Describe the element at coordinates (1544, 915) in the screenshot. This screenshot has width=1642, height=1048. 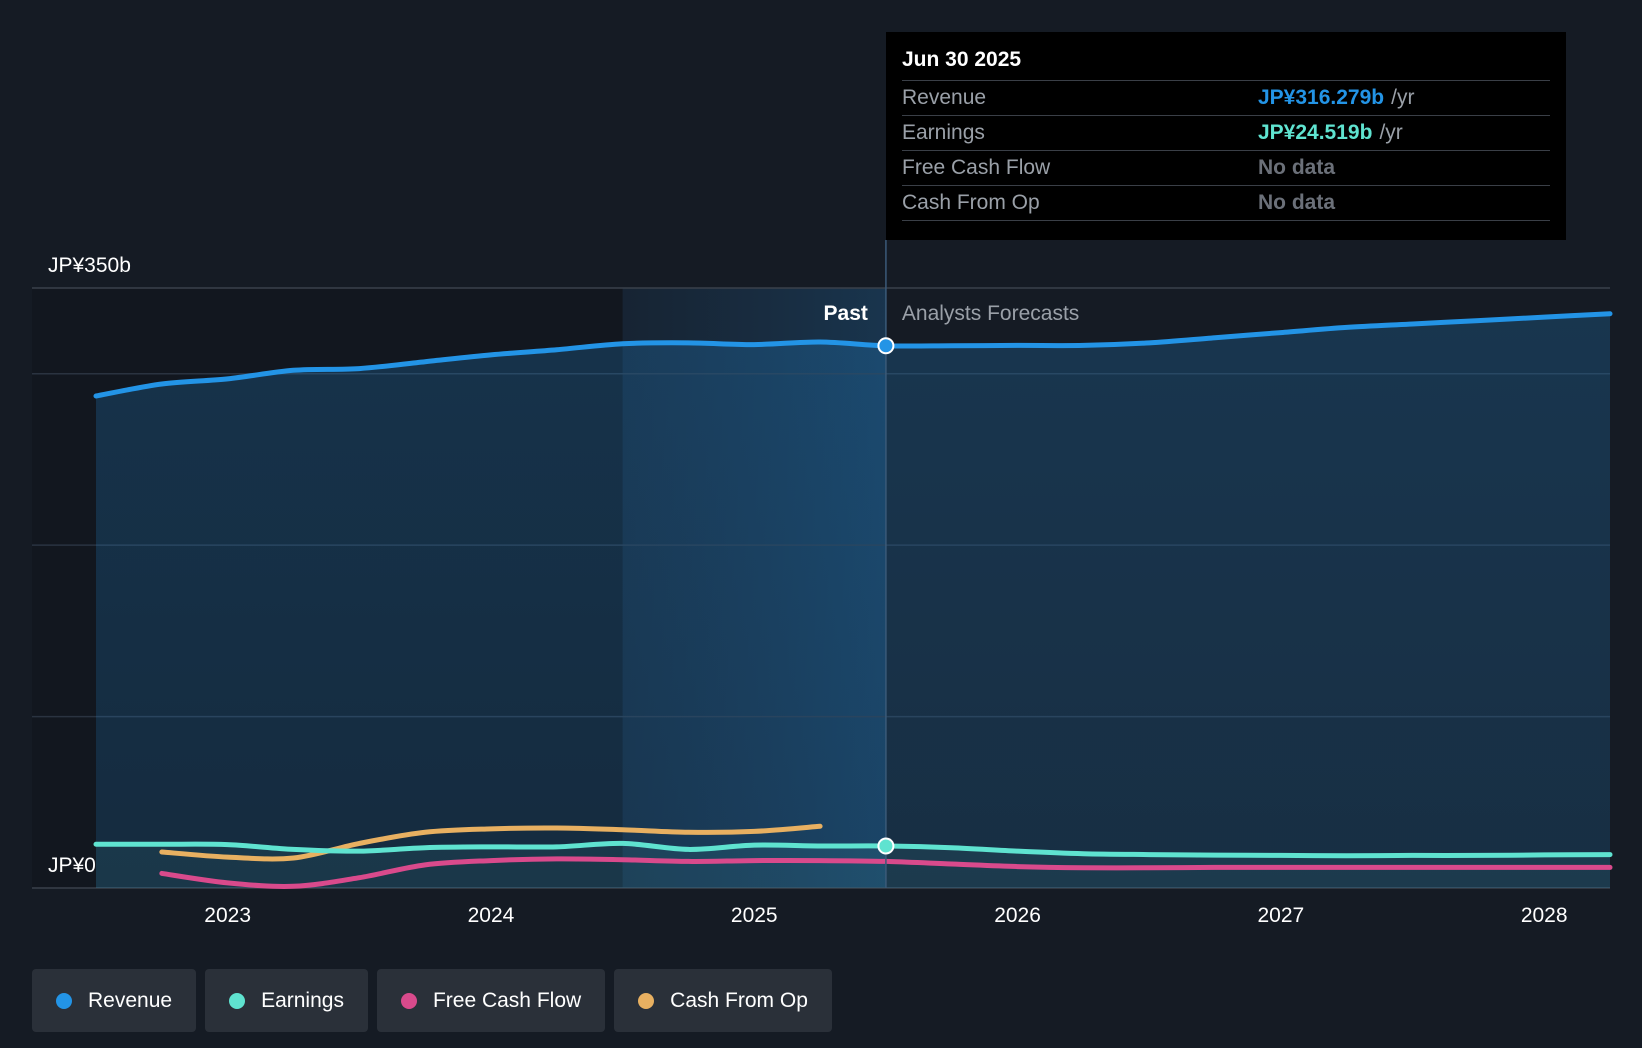
I see `x-tick-label: 2028` at that location.